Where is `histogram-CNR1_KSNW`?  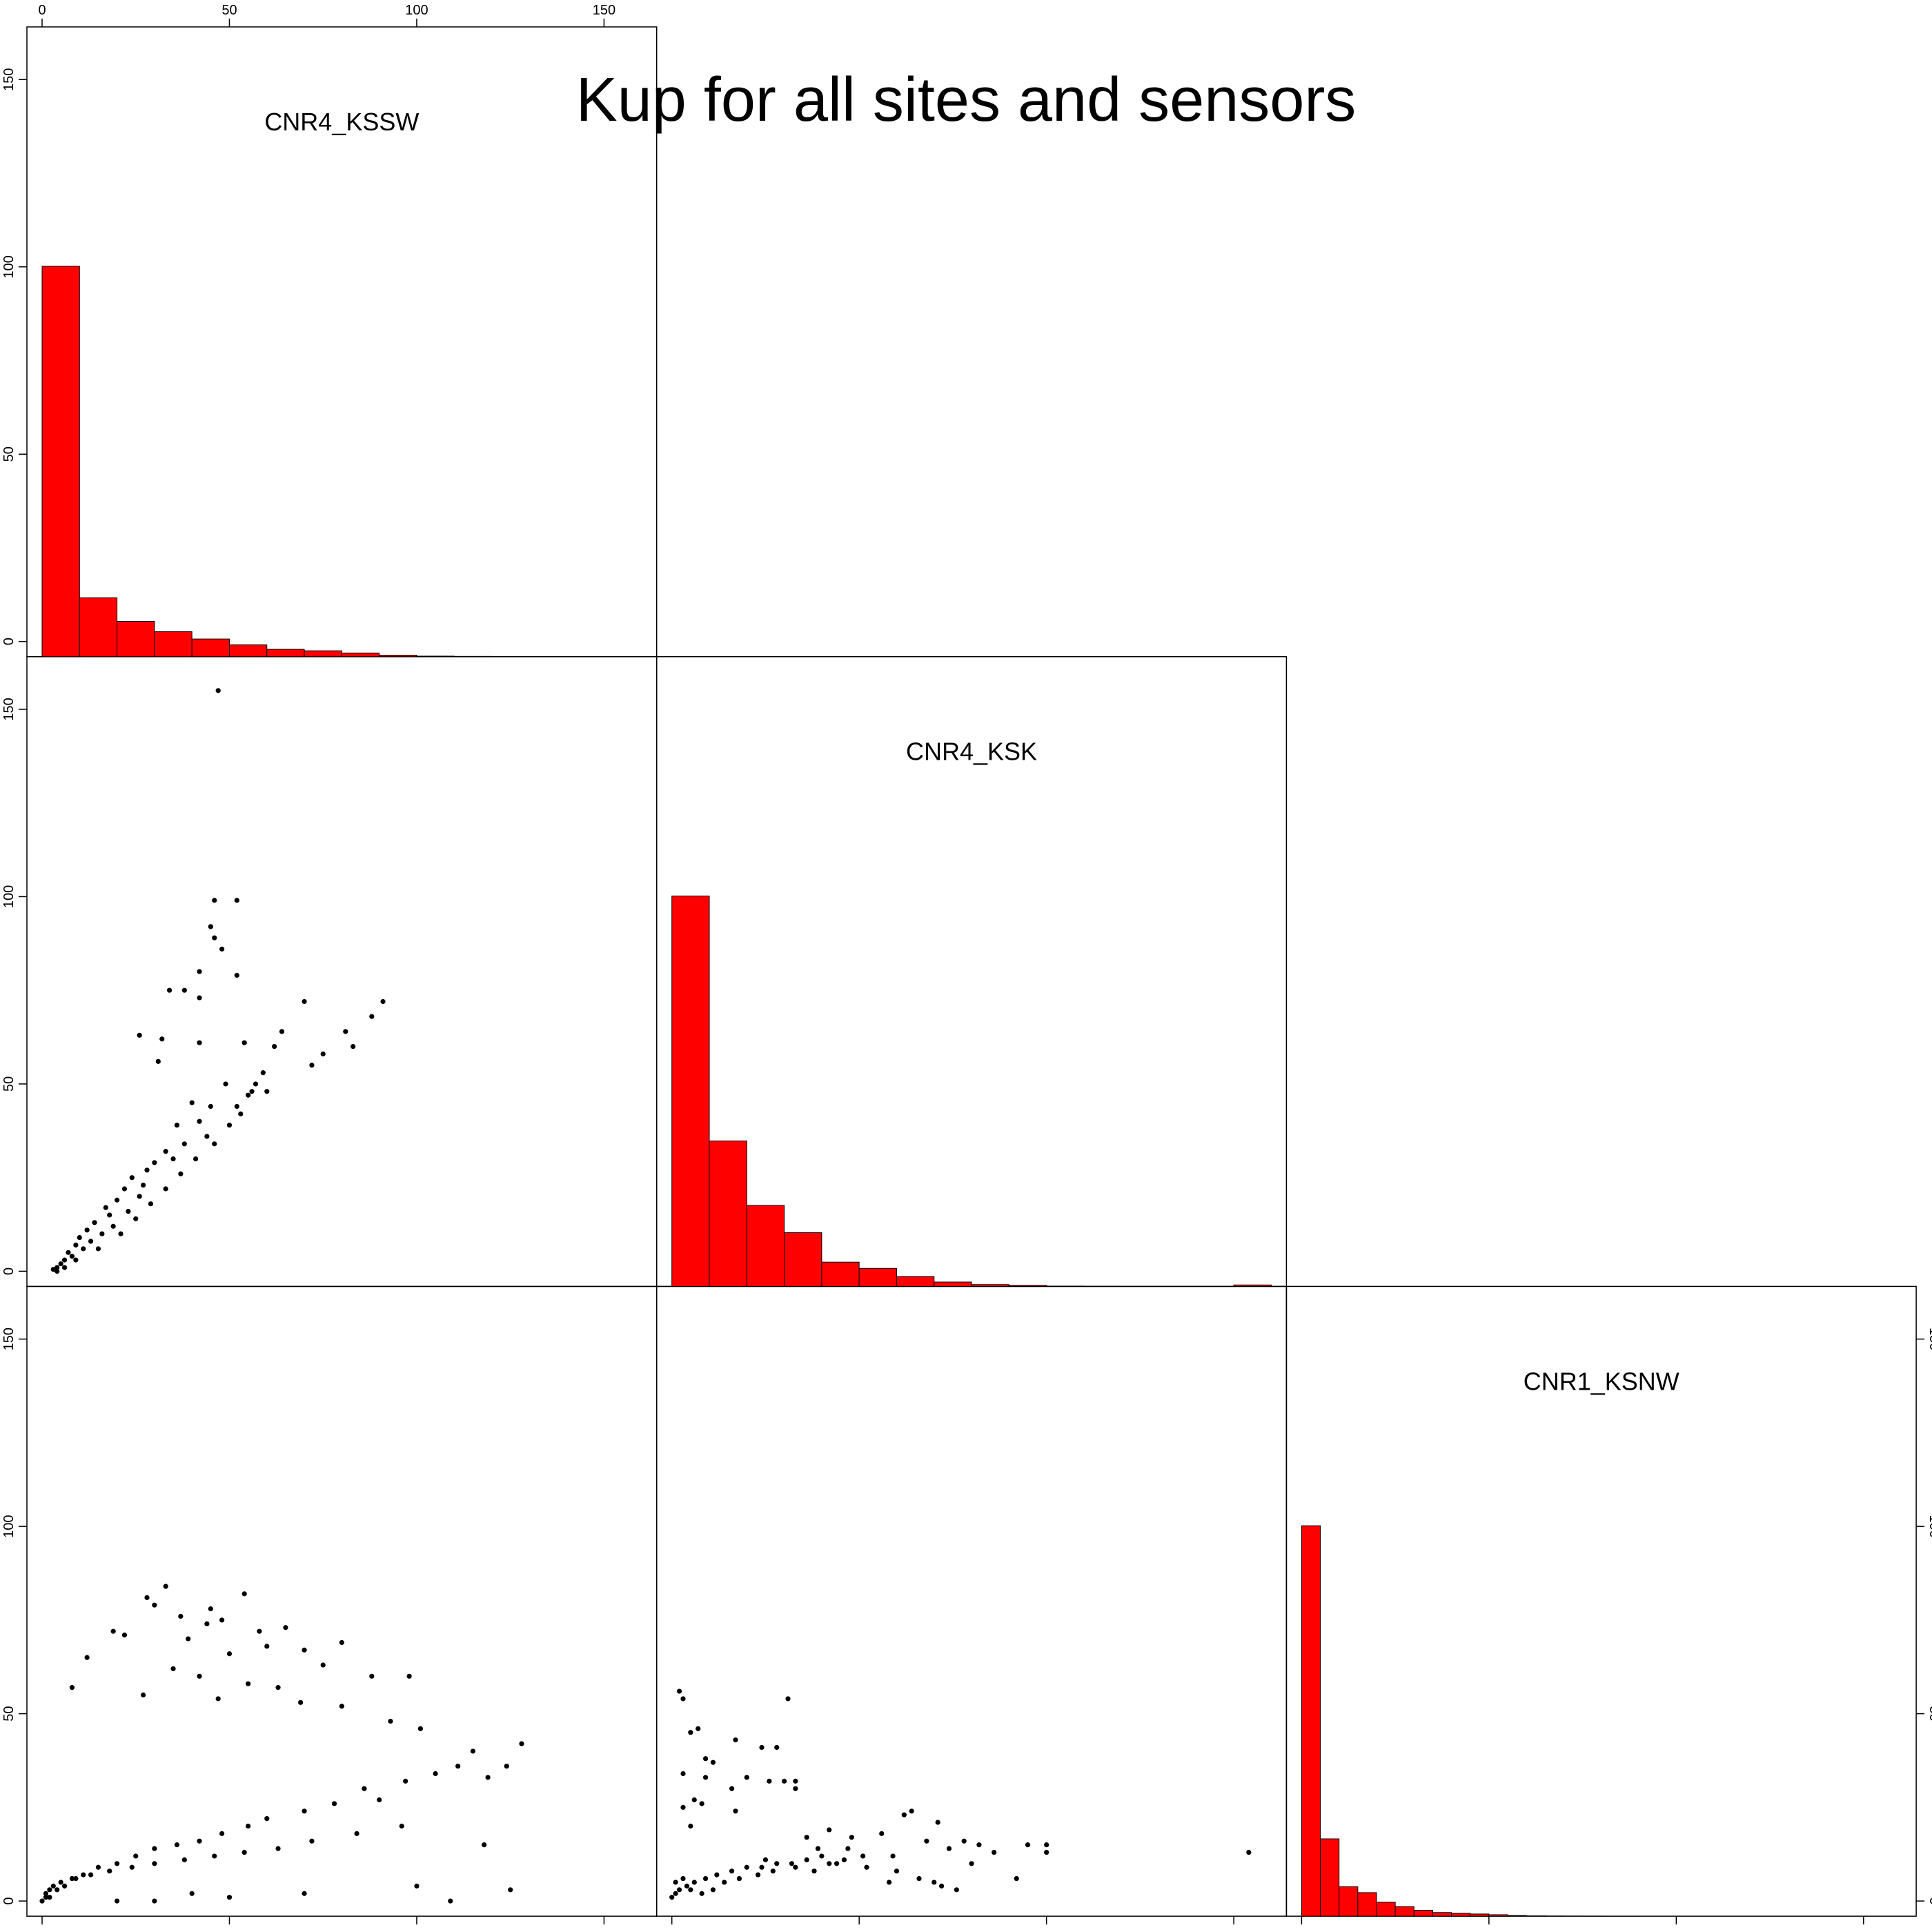 histogram-CNR1_KSNW is located at coordinates (1470, 1721).